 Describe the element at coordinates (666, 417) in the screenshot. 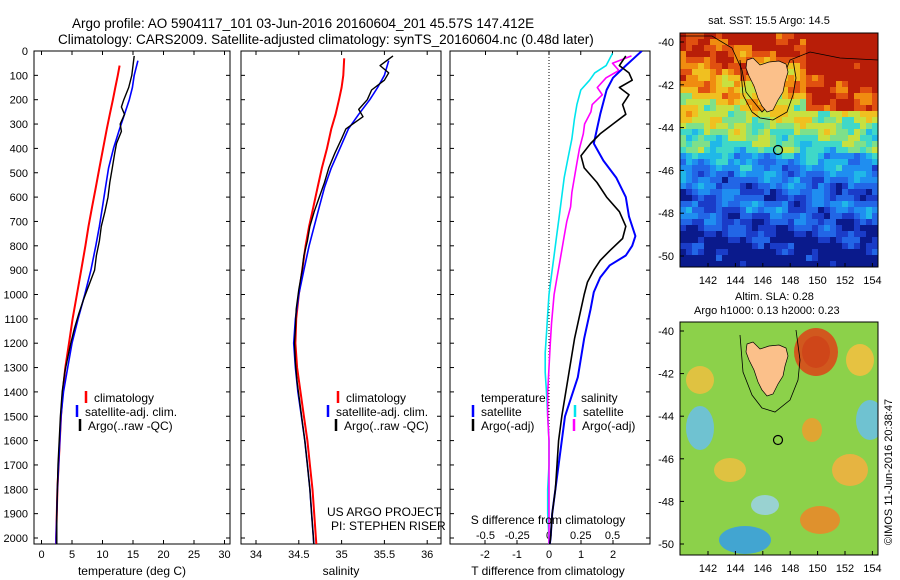

I see `map-lat-tick-label: -44` at that location.